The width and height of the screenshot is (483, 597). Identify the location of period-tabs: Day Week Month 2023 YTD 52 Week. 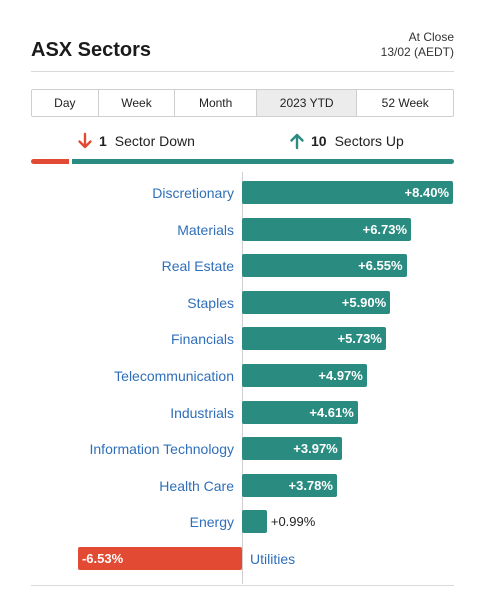
(242, 103).